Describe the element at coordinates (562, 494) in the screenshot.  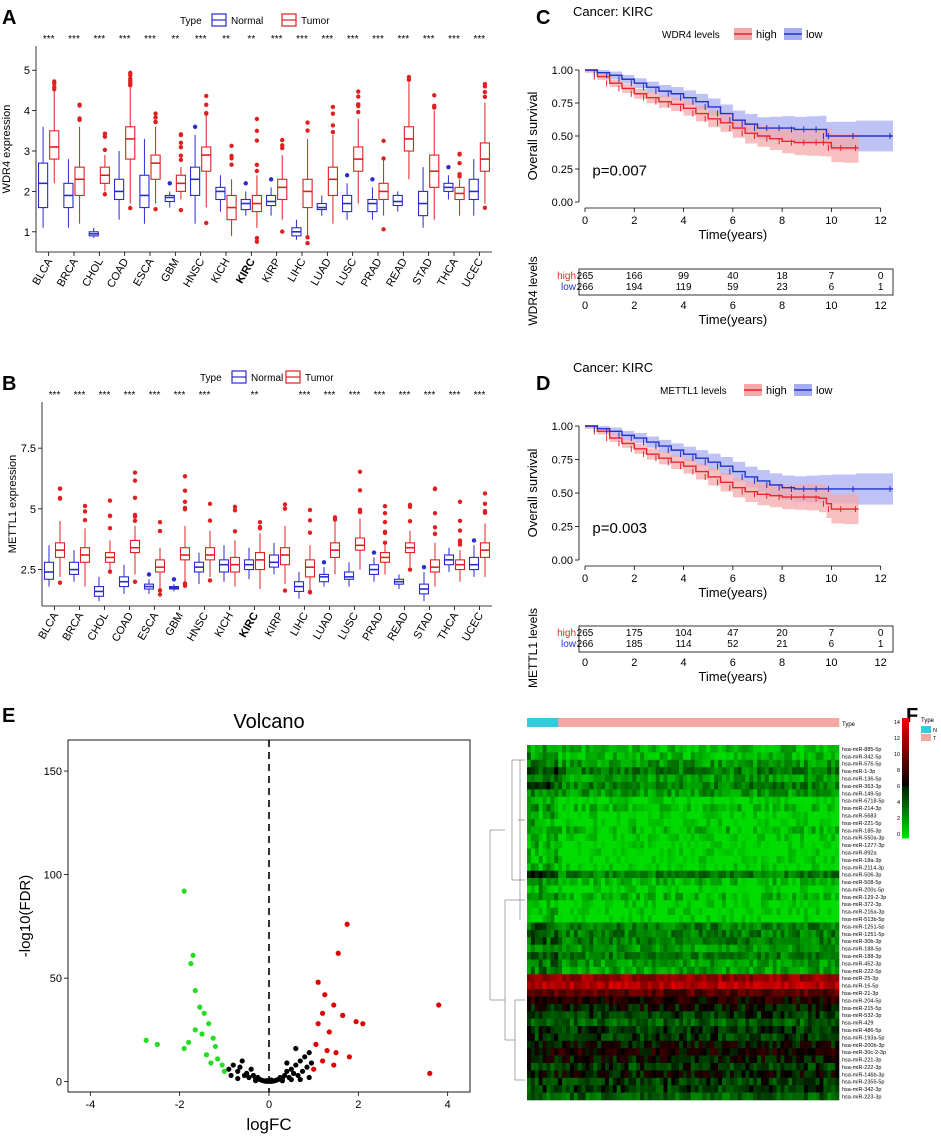
I see `y-tick-label: 0.50` at that location.